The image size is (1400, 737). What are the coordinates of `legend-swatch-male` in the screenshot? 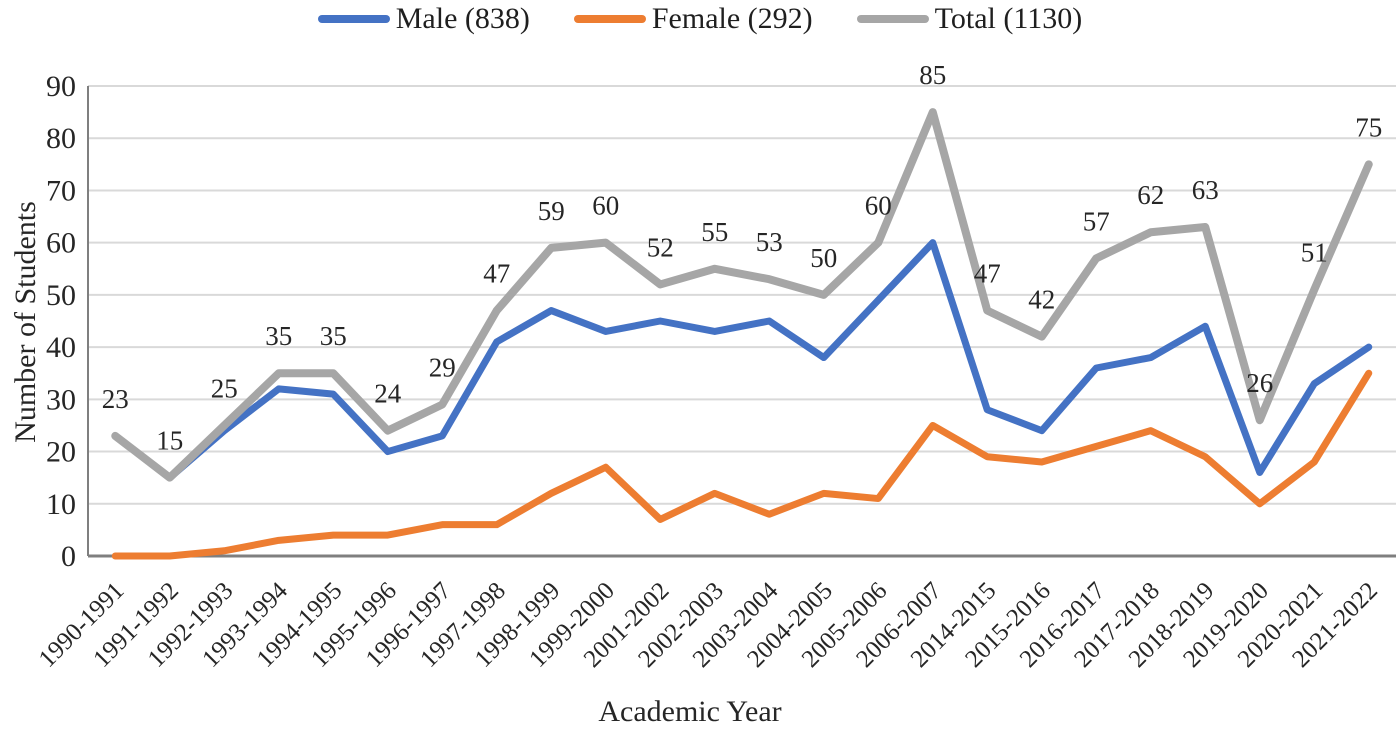 It's located at (353, 19).